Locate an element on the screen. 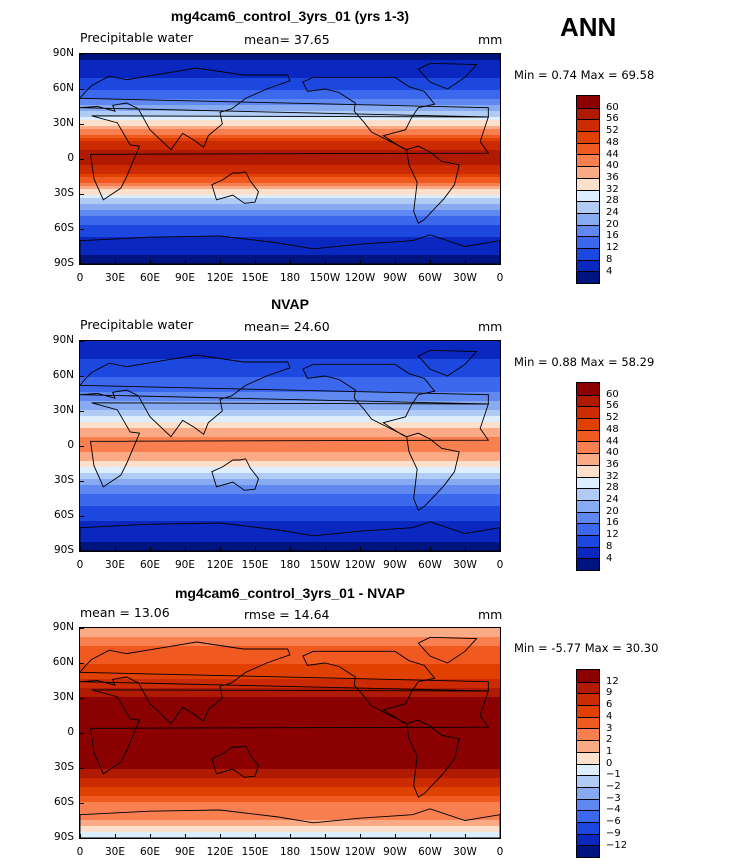 Image resolution: width=732 pixels, height=865 pixels. lon-tick-label: 60E is located at coordinates (150, 852).